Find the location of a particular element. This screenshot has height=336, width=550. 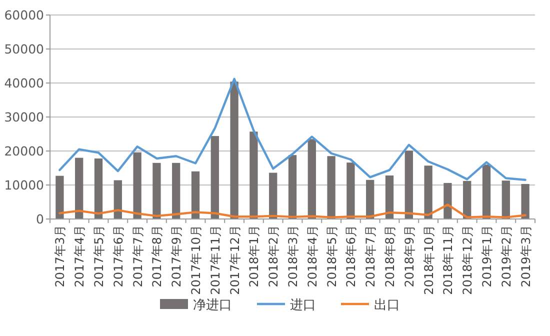

x-tick-label: 2018年12月 is located at coordinates (467, 260).